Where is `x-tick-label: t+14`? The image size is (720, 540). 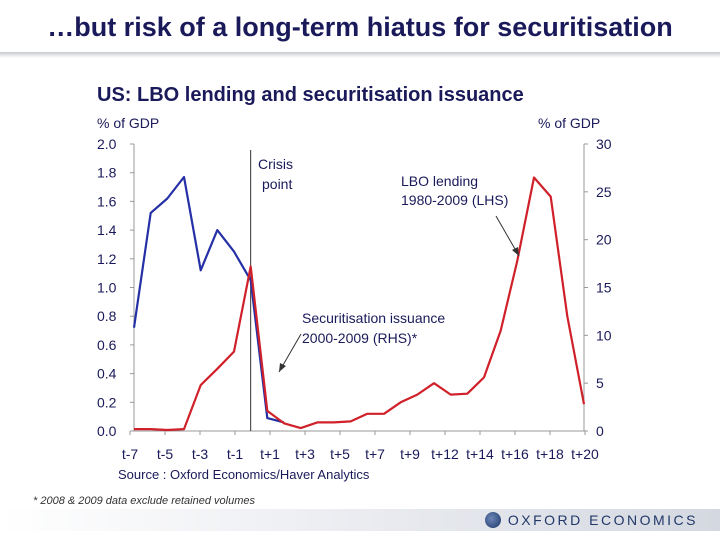 x-tick-label: t+14 is located at coordinates (480, 454).